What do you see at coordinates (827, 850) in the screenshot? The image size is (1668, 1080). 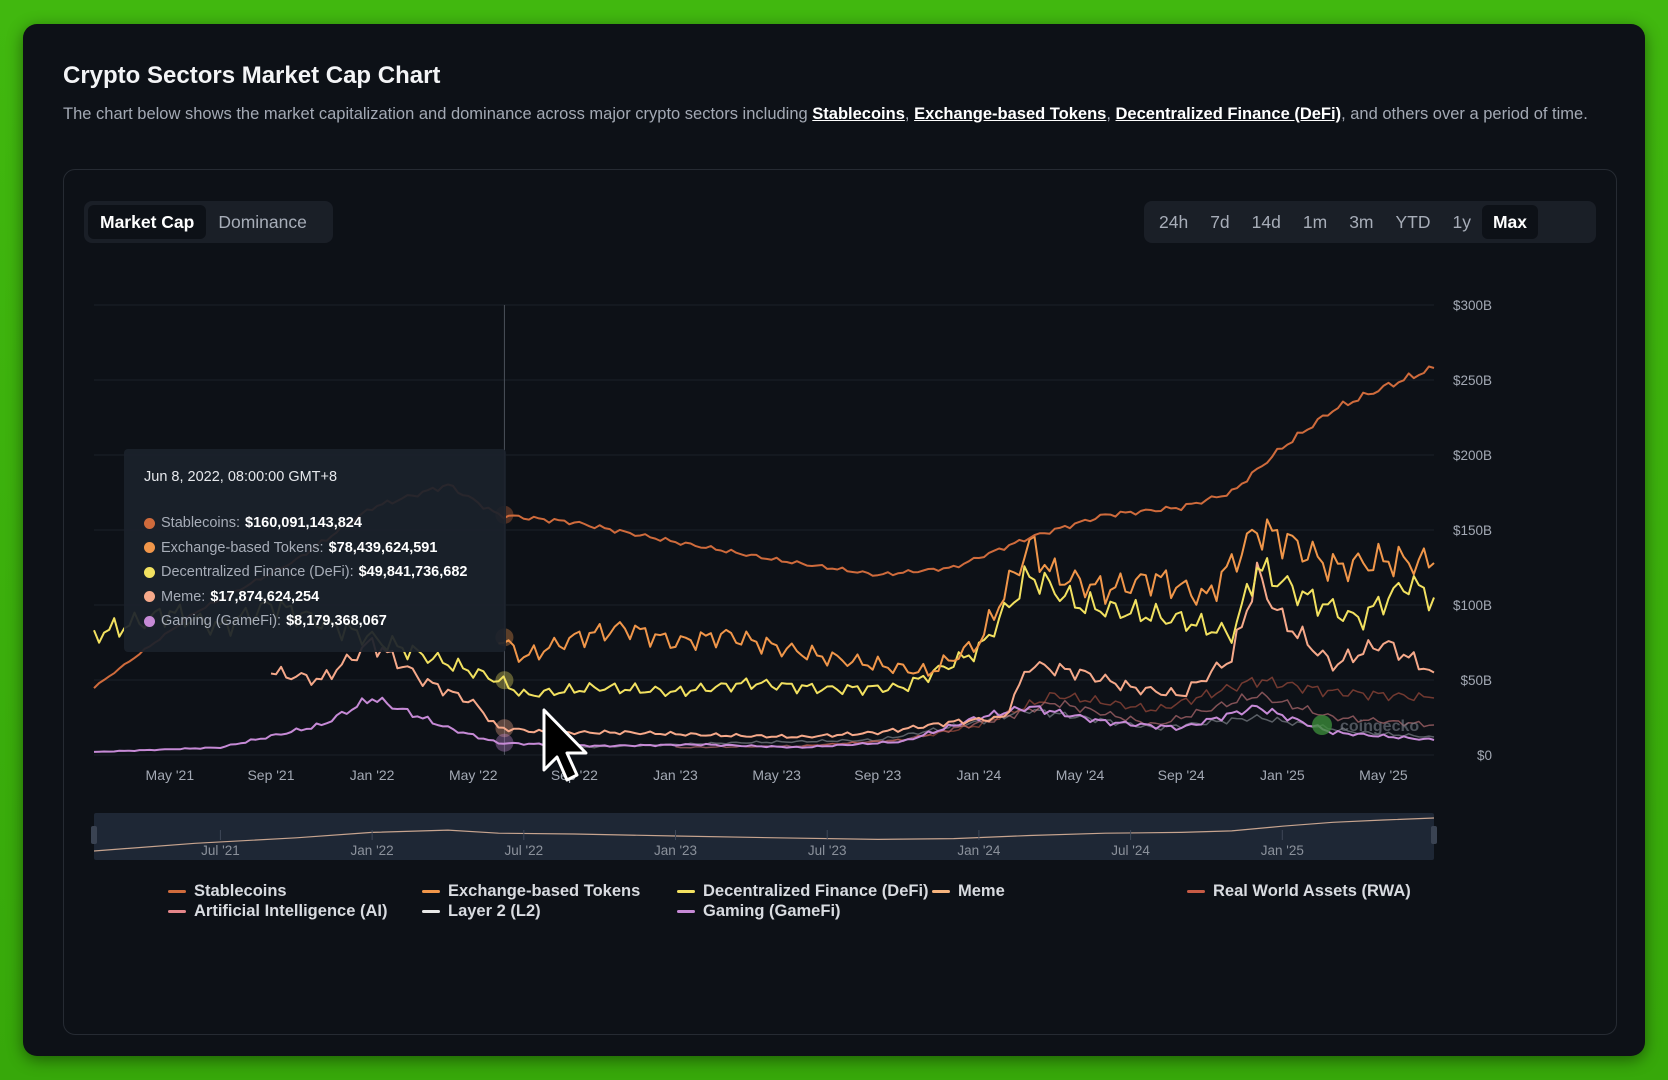 I see `navigator-tick-label: Jul '23` at bounding box center [827, 850].